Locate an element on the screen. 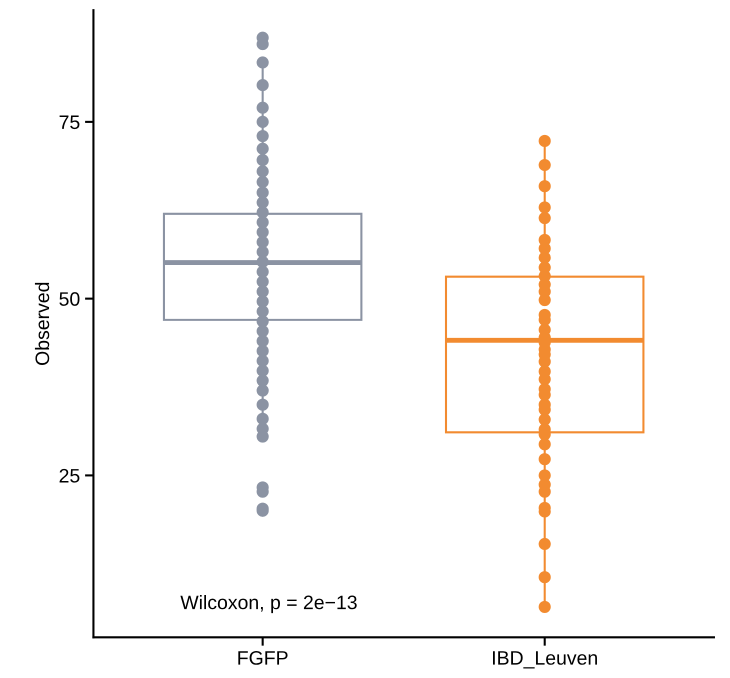  x-tick-label: IBD_Leuven is located at coordinates (545, 659).